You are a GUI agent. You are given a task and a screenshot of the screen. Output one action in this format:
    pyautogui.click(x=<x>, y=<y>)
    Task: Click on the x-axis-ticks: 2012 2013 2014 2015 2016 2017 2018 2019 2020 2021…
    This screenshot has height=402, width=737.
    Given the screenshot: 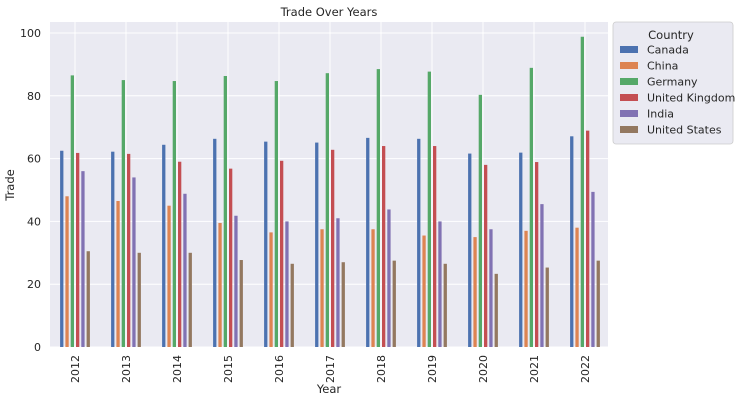 What is the action you would take?
    pyautogui.click(x=330, y=369)
    